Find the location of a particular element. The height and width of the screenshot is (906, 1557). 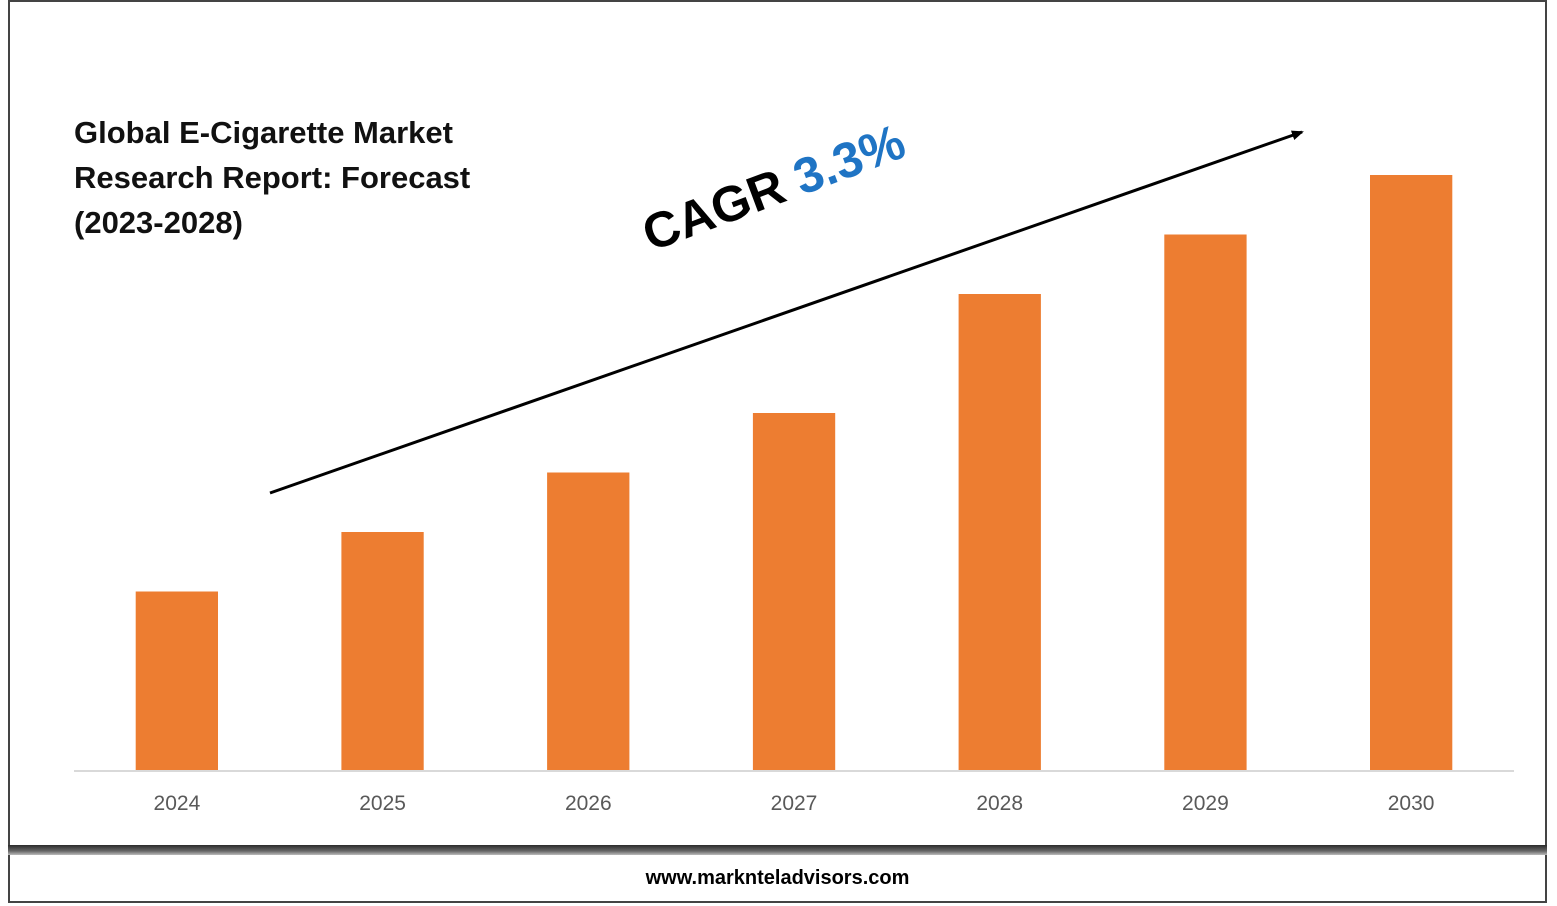

x-tick-label-2025: 2025 is located at coordinates (382, 803).